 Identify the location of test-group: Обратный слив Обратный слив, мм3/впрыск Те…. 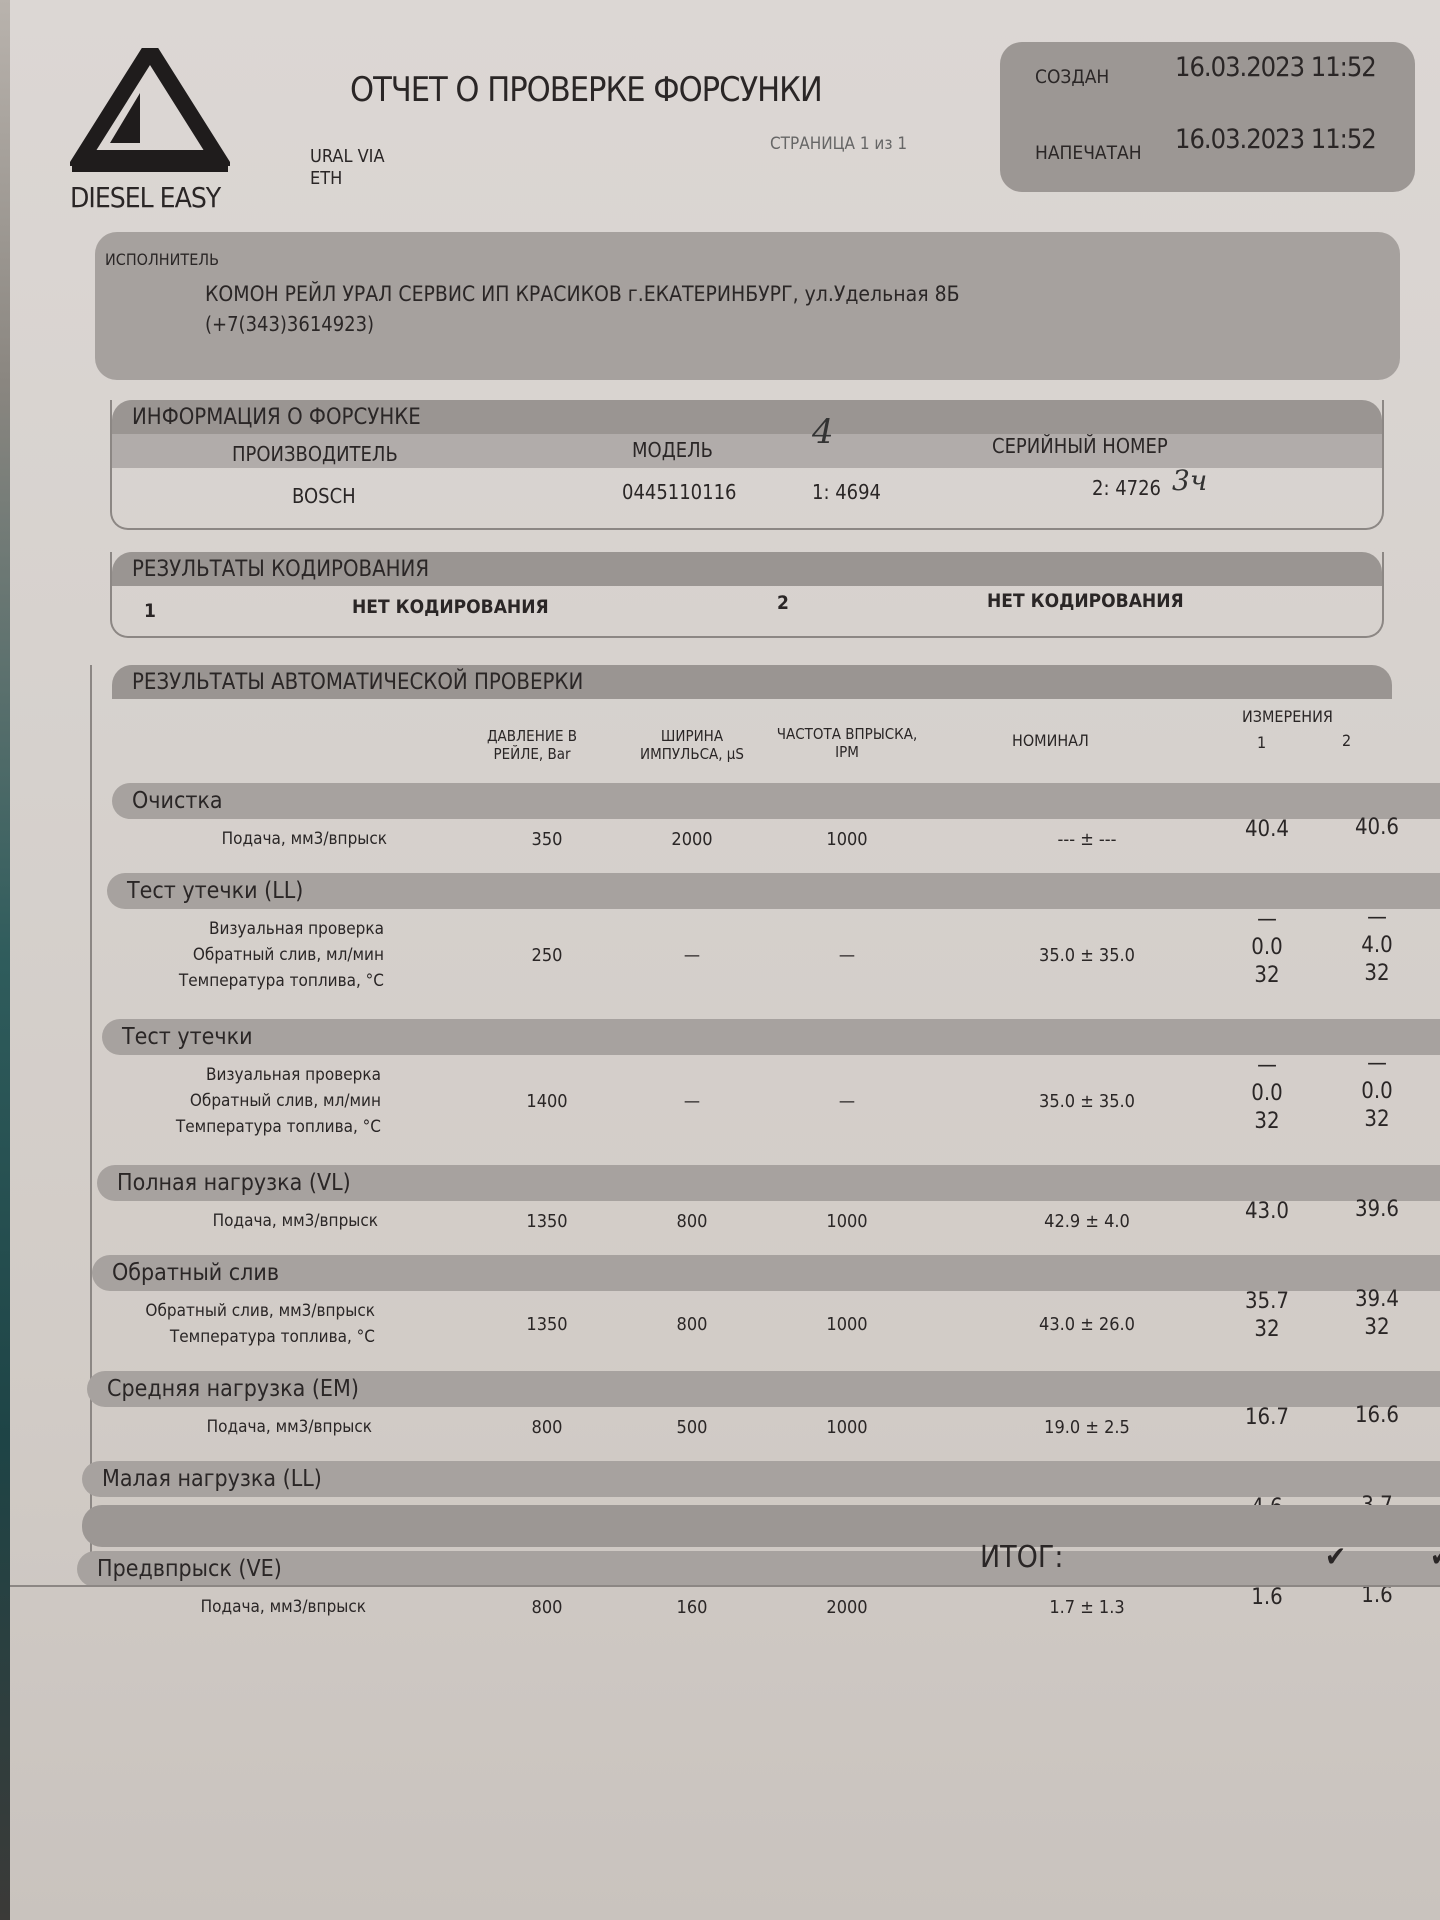
(766, 1303).